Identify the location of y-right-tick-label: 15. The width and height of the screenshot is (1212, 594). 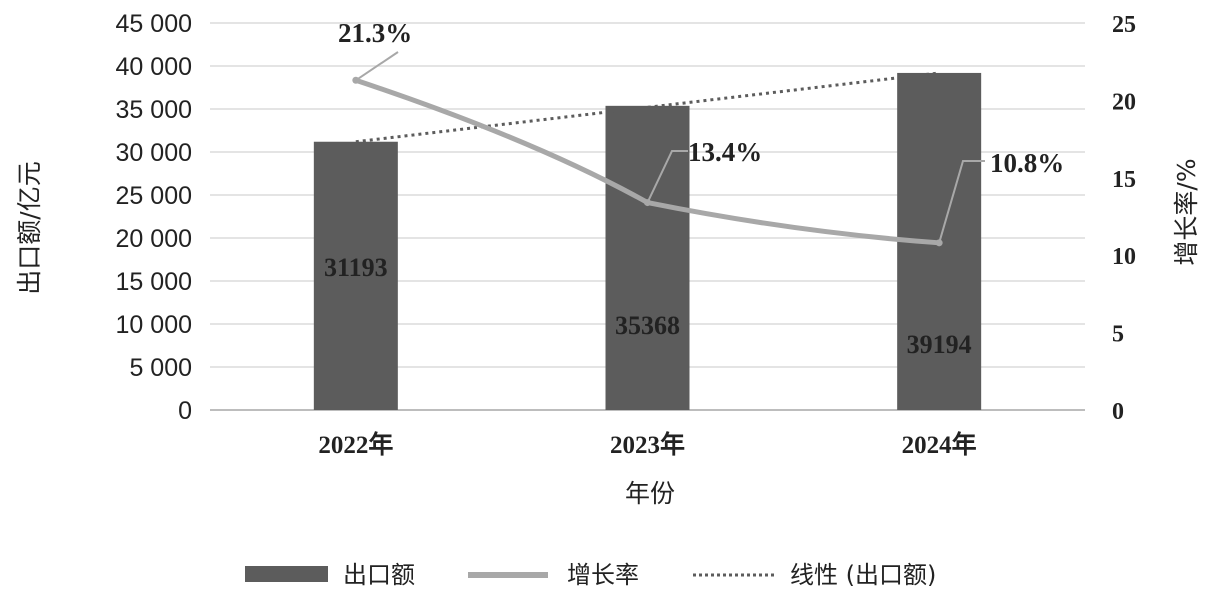
(1124, 180).